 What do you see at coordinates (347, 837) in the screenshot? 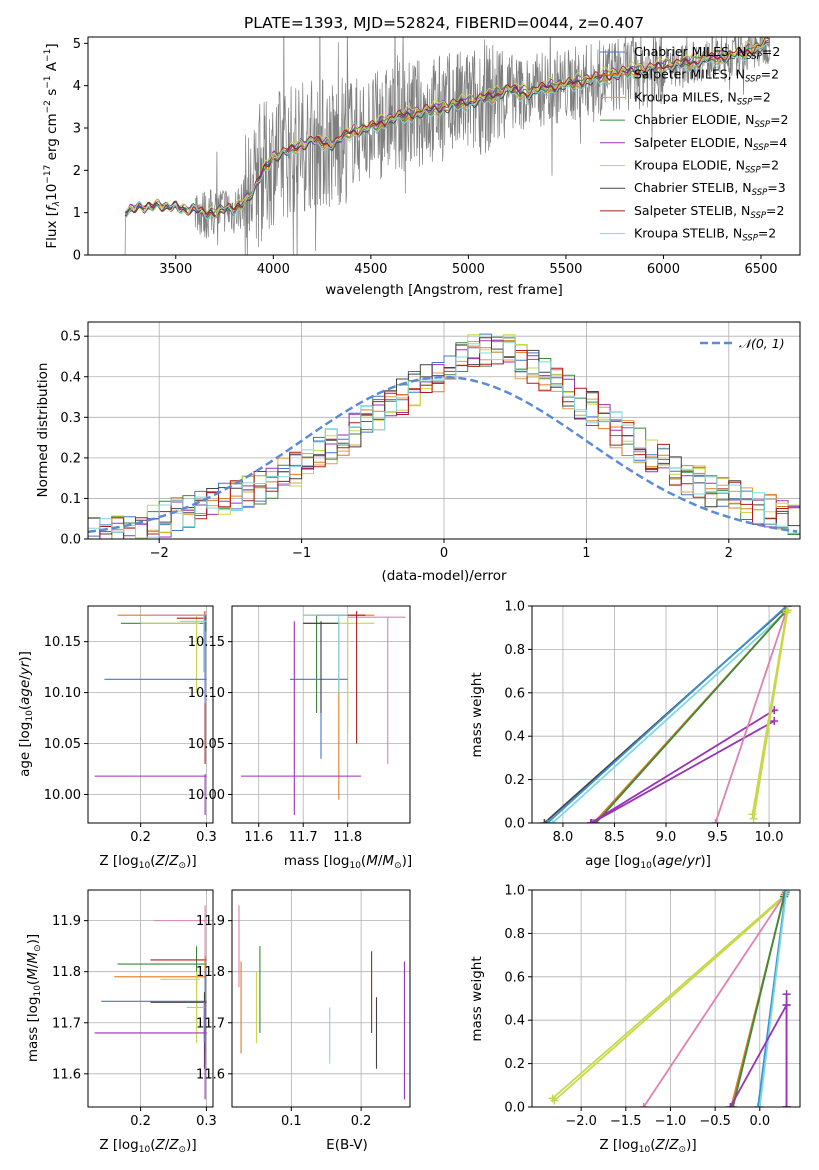
I see `x-tick-label: 11.8` at bounding box center [347, 837].